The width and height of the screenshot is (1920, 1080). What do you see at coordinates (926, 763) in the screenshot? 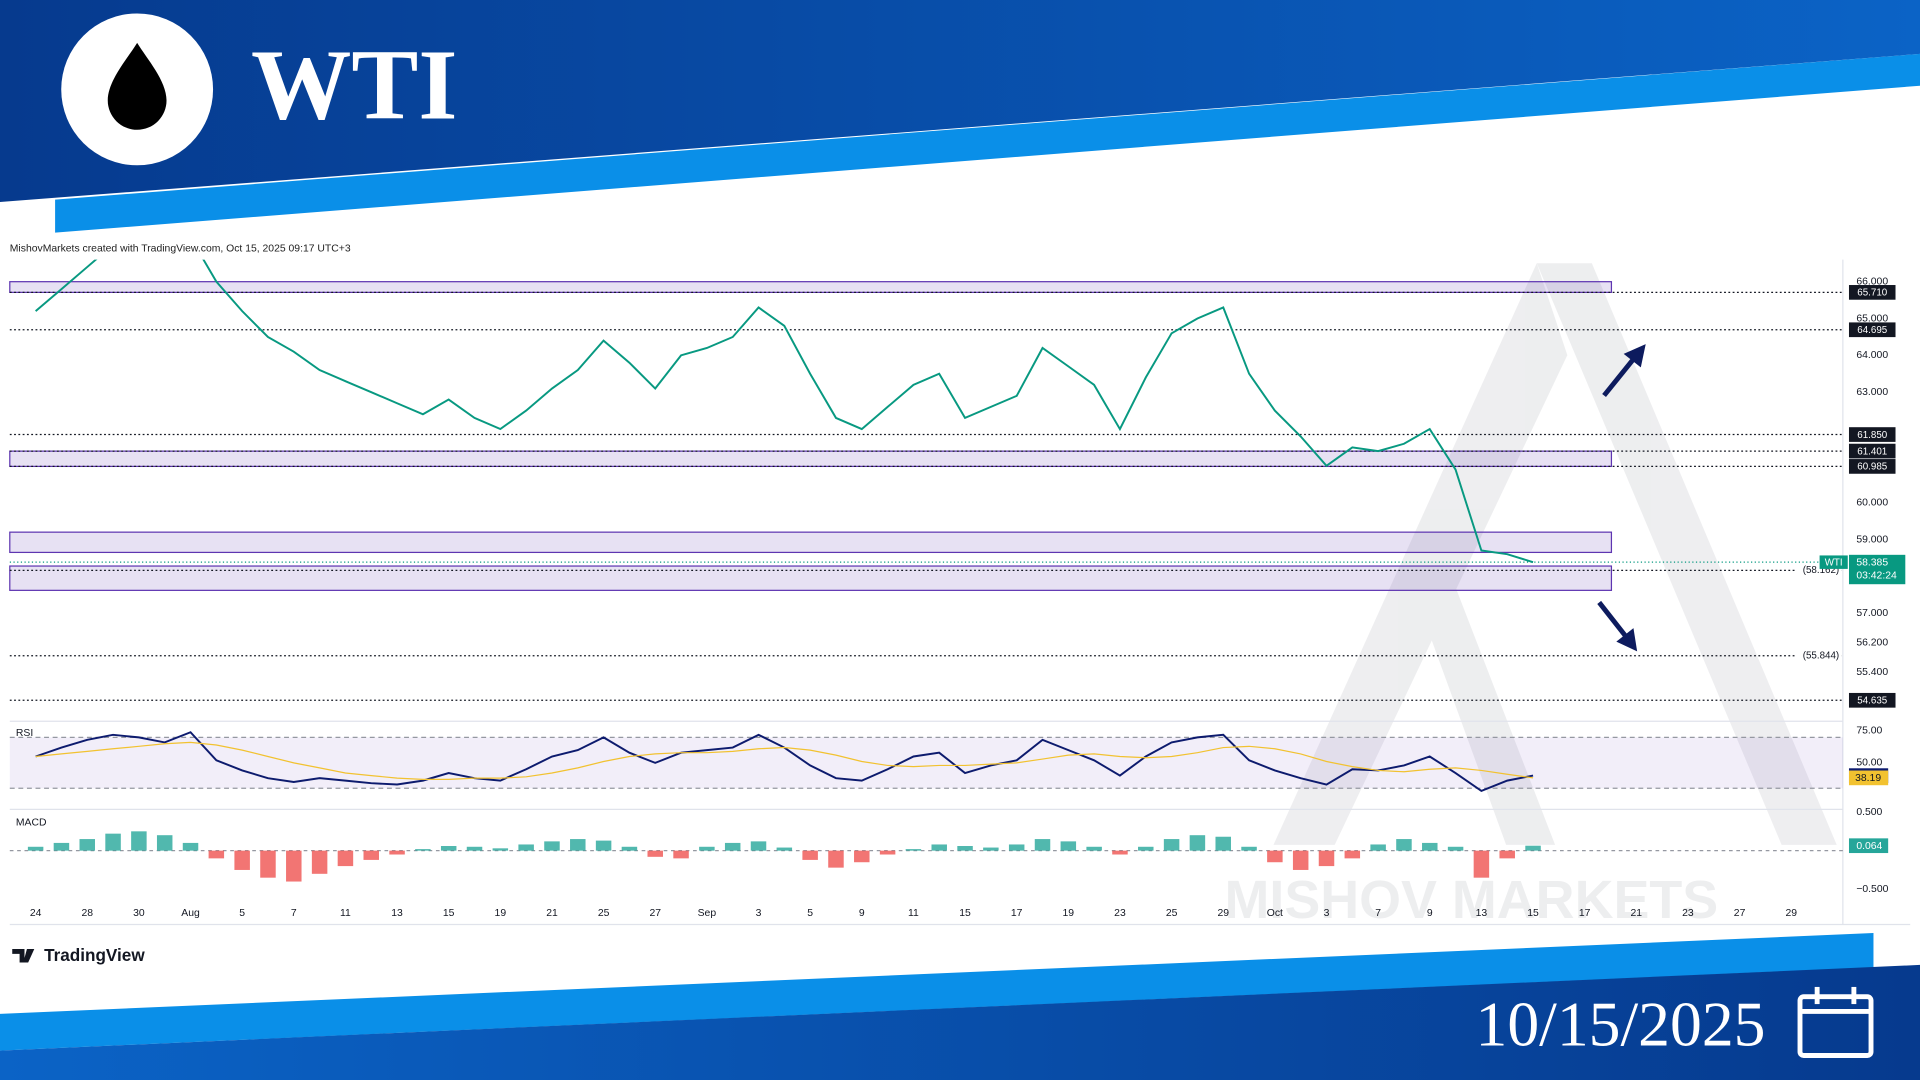
I see `rsi-band` at bounding box center [926, 763].